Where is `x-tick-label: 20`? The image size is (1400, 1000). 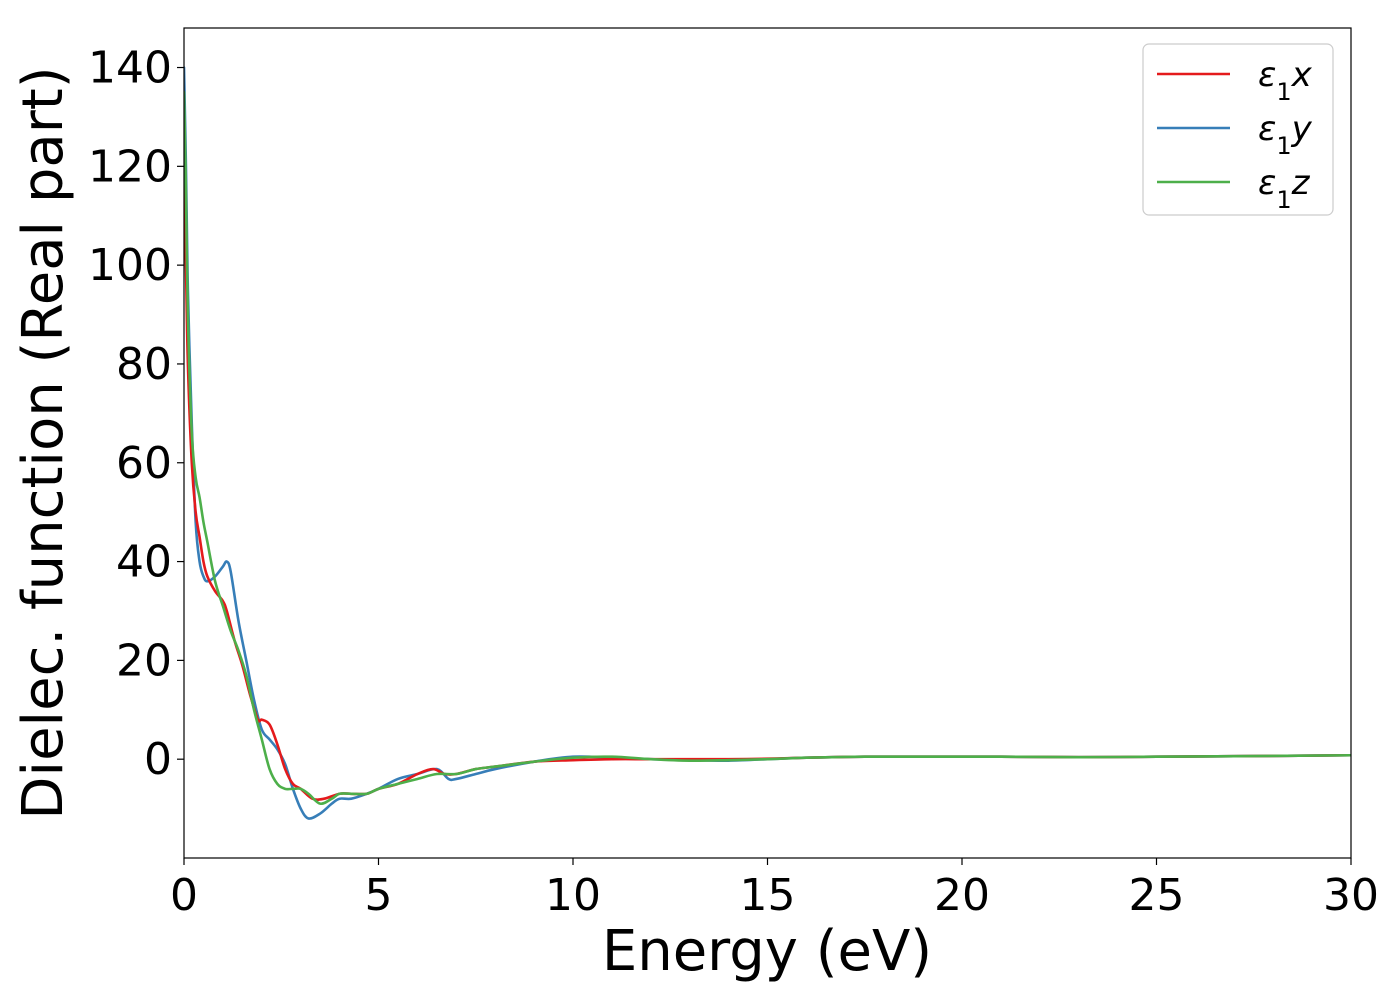
x-tick-label: 20 is located at coordinates (962, 895).